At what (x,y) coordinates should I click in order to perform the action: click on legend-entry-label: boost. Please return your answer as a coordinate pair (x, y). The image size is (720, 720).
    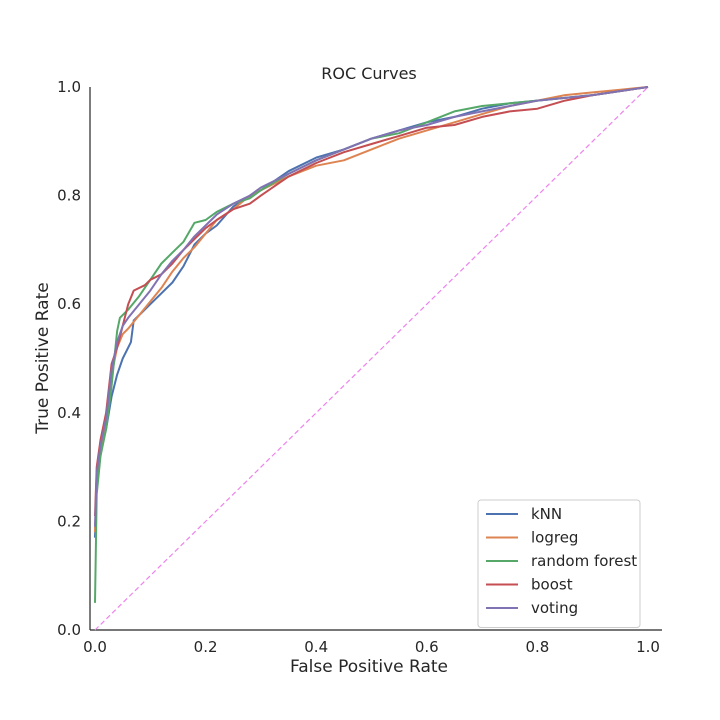
    Looking at the image, I should click on (552, 585).